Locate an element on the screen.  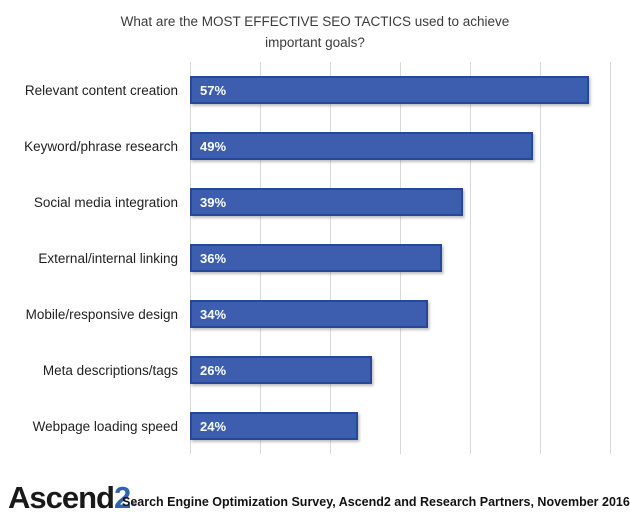
category-label: Mobile/responsive design is located at coordinates (101, 314).